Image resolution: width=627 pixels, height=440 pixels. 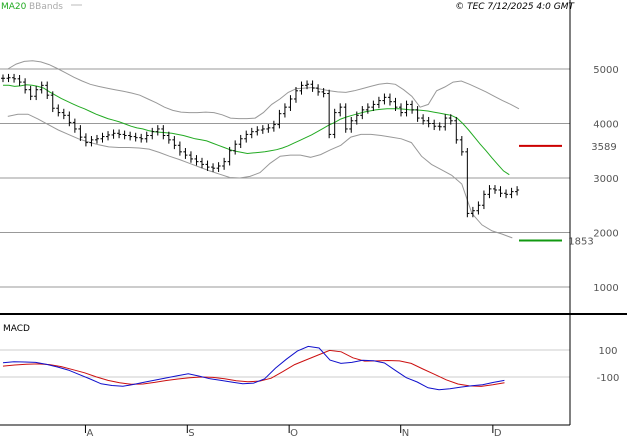 What do you see at coordinates (603, 147) in the screenshot?
I see `resistance-label: 3589` at bounding box center [603, 147].